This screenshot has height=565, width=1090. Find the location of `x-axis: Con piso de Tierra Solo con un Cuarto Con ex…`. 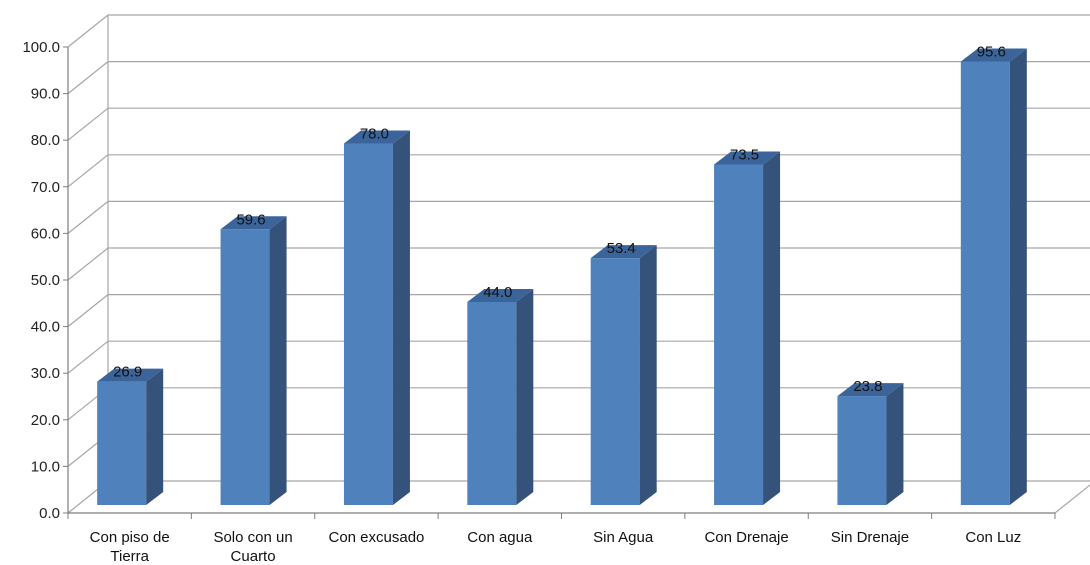

x-axis: Con piso de Tierra Solo con un Cuarto Con ex… is located at coordinates (561, 539).